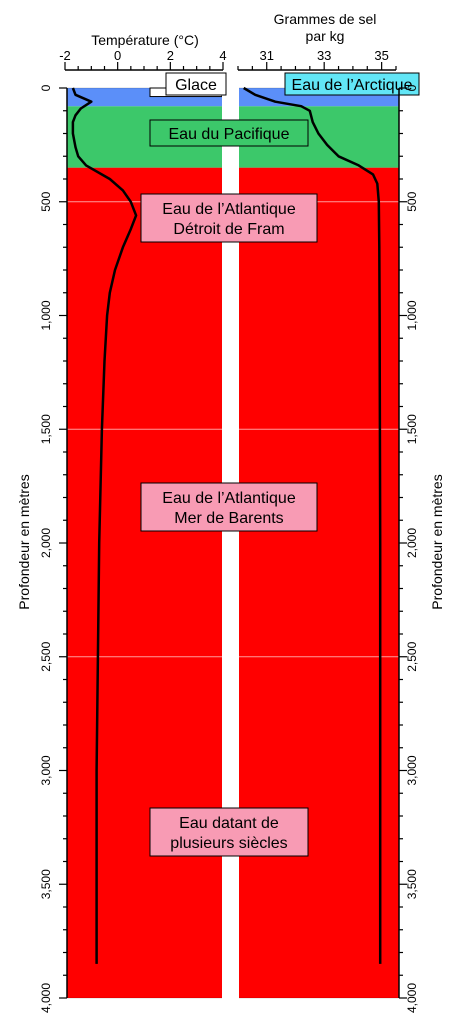 This screenshot has width=449, height=1021. Describe the element at coordinates (325, 19) in the screenshot. I see `salinity-axis-title-line1: Grammes de sel` at that location.